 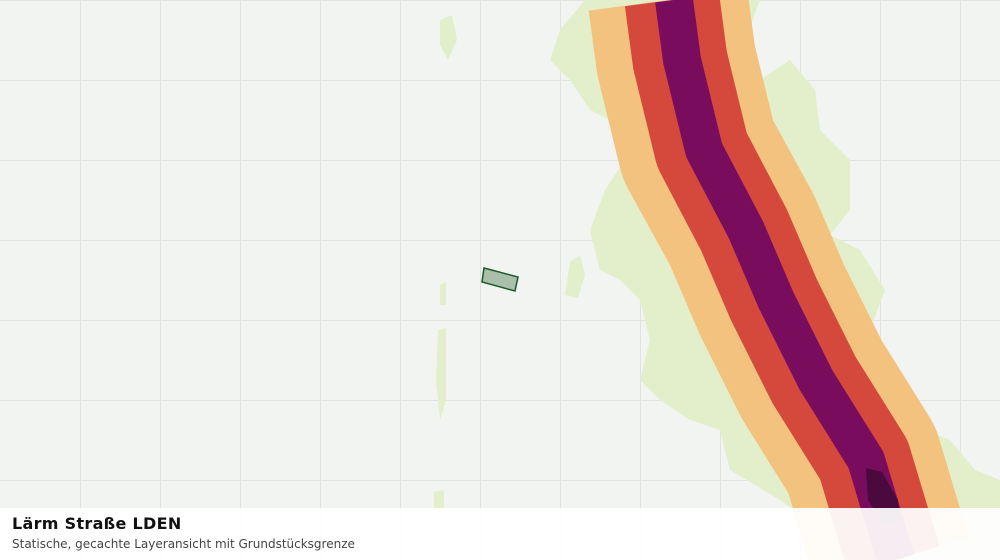 I want to click on parcel-boundary, so click(x=500, y=279).